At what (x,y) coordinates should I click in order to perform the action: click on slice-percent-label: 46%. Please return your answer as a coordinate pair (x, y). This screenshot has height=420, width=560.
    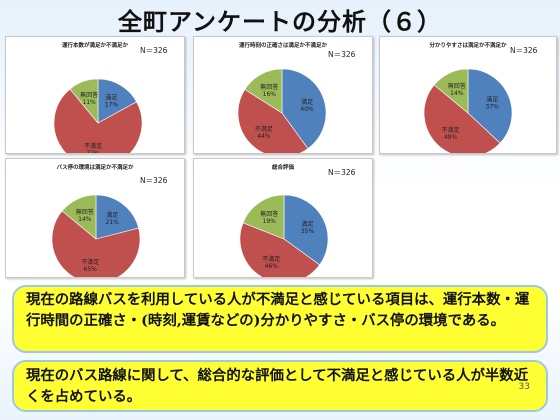
    Looking at the image, I should click on (272, 266).